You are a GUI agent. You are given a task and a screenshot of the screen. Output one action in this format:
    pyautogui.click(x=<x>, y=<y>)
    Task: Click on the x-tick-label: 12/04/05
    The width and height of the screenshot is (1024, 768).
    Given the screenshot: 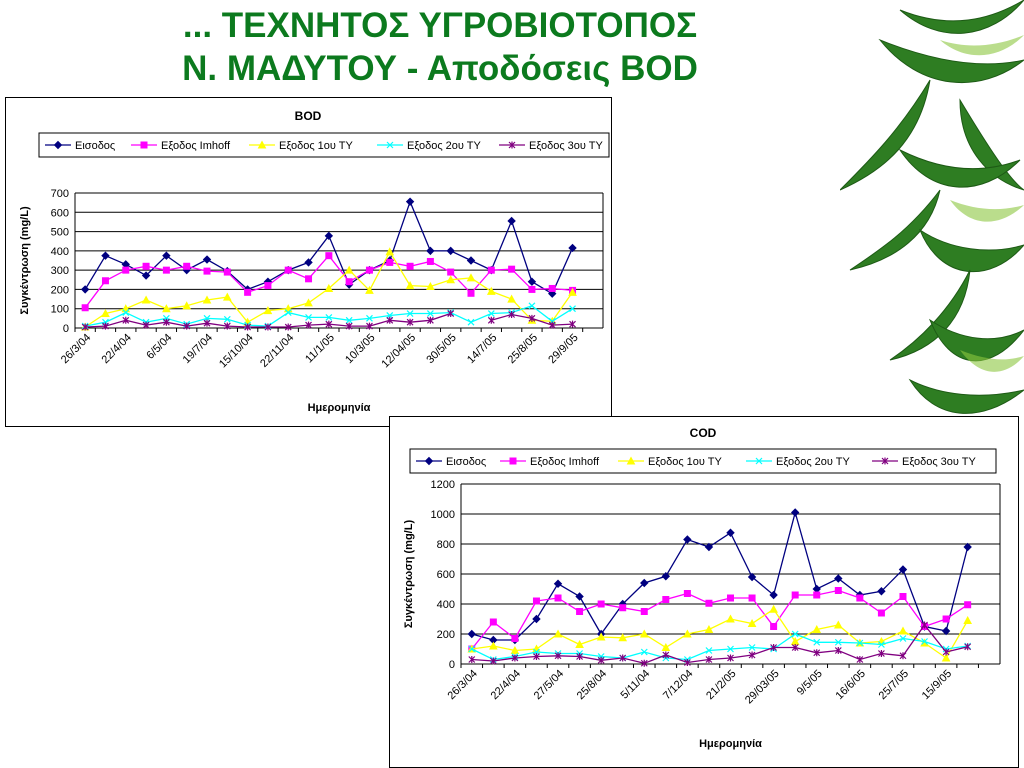 What is the action you would take?
    pyautogui.click(x=398, y=351)
    